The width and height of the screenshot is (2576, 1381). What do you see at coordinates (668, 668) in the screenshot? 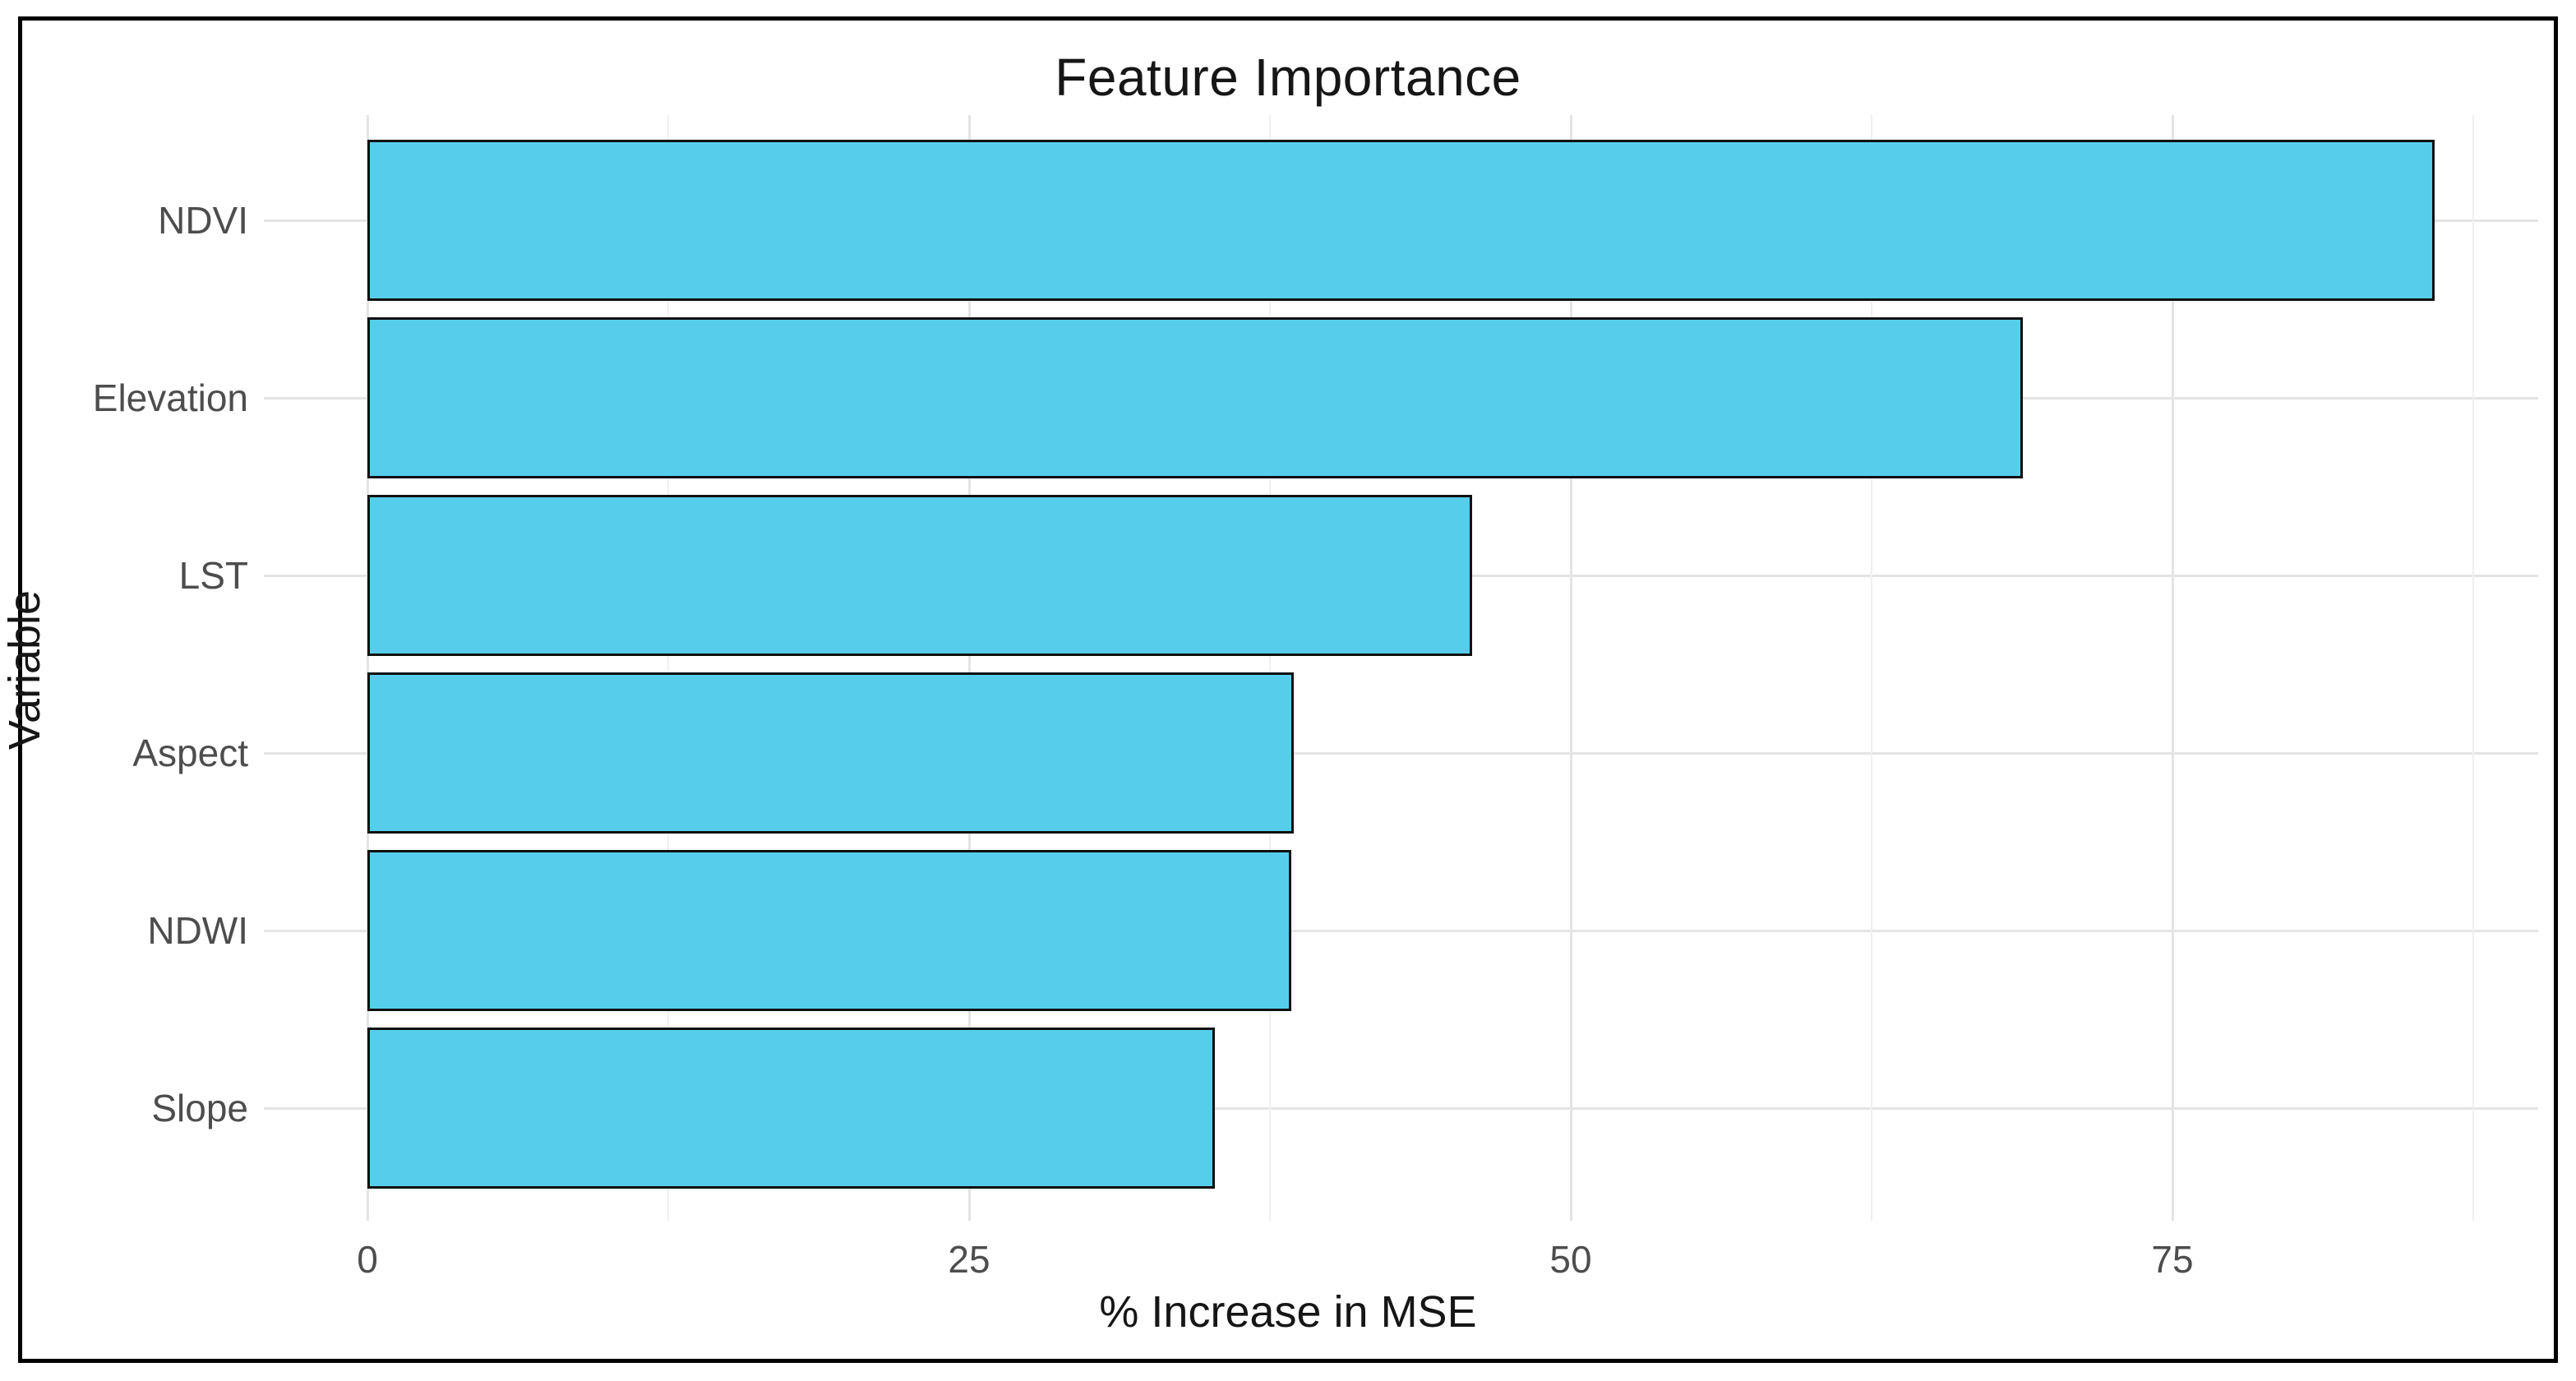
I see `gridline-vertical-minor-12.5` at bounding box center [668, 668].